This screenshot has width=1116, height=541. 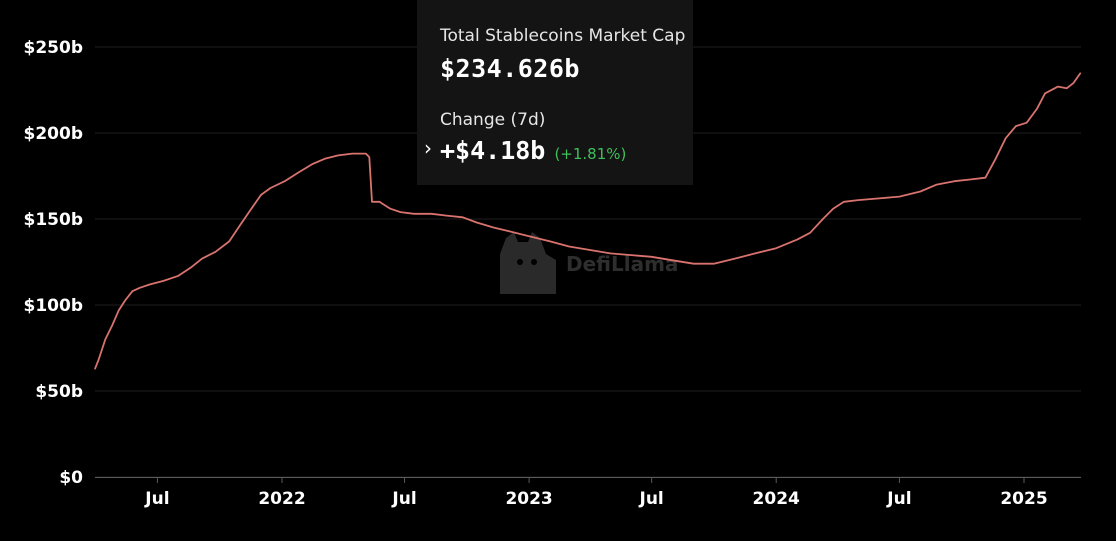 I want to click on x-tick-label: 2022, so click(x=281, y=499).